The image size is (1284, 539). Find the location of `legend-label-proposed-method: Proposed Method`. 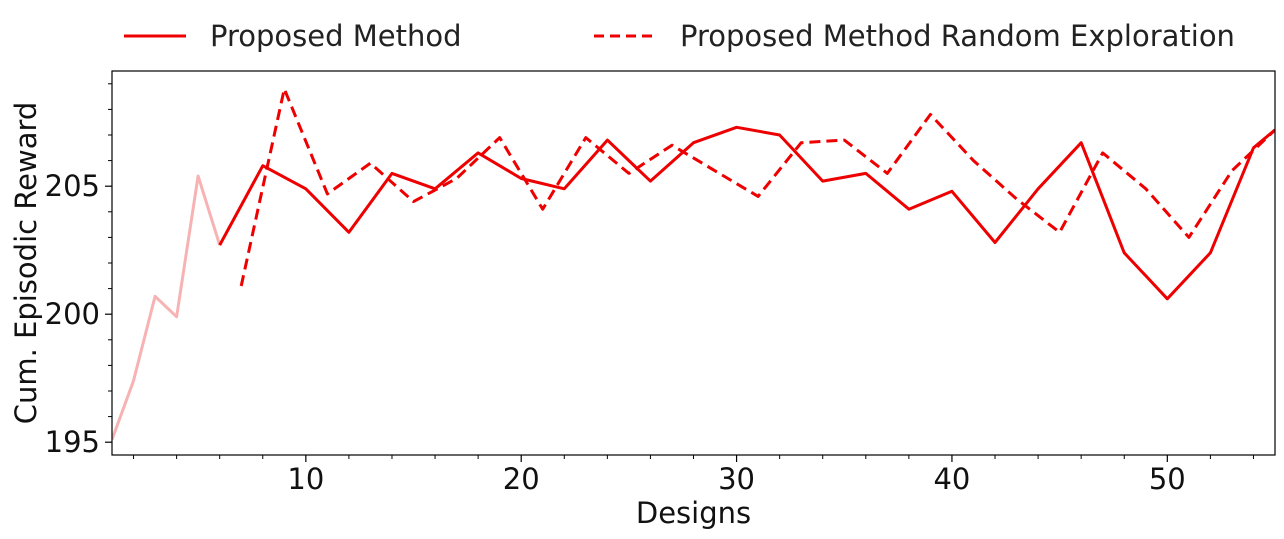

legend-label-proposed-method: Proposed Method is located at coordinates (336, 36).